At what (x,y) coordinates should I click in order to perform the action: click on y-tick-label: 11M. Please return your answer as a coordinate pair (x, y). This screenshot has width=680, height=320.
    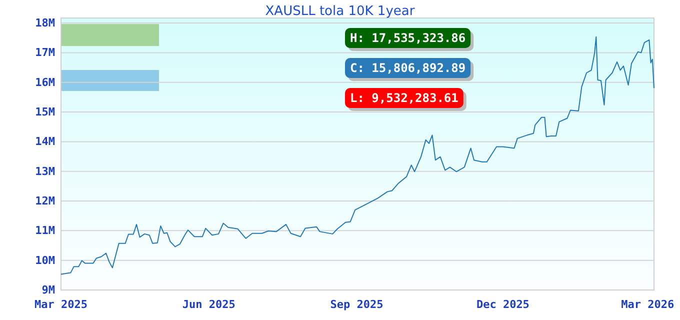
    Looking at the image, I should click on (45, 231).